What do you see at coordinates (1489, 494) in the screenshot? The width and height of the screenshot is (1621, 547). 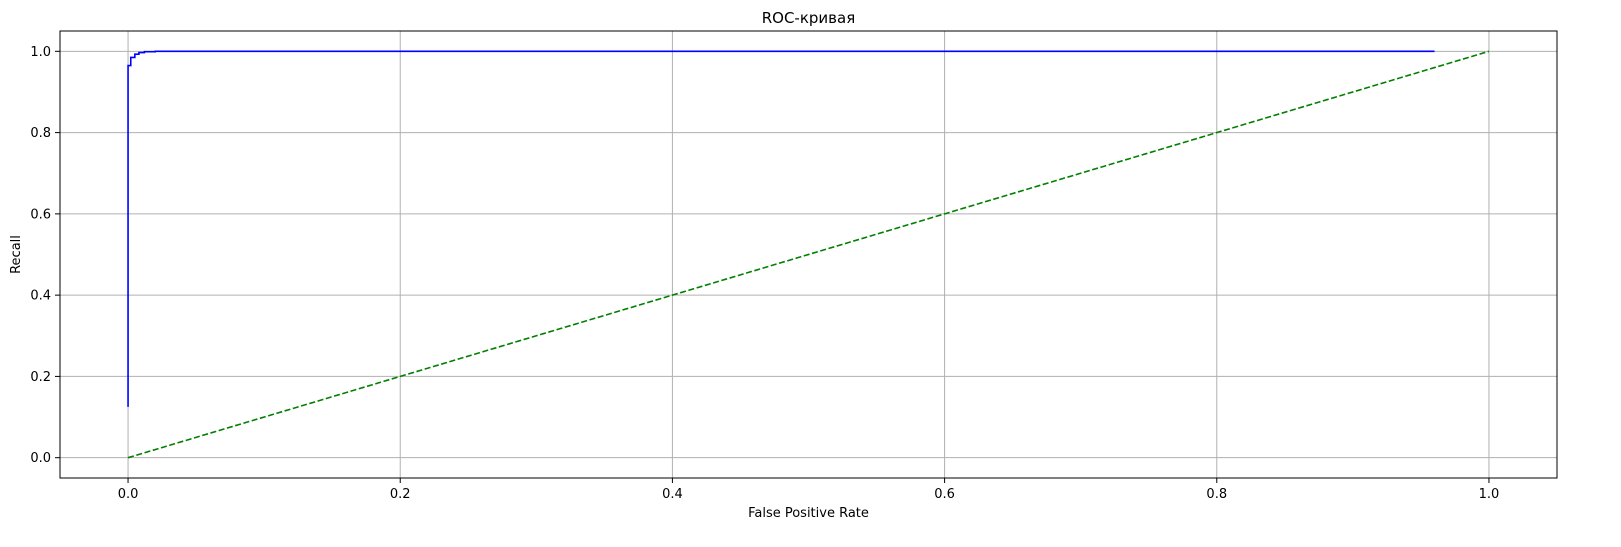 I see `x-tick-label: 1.0` at bounding box center [1489, 494].